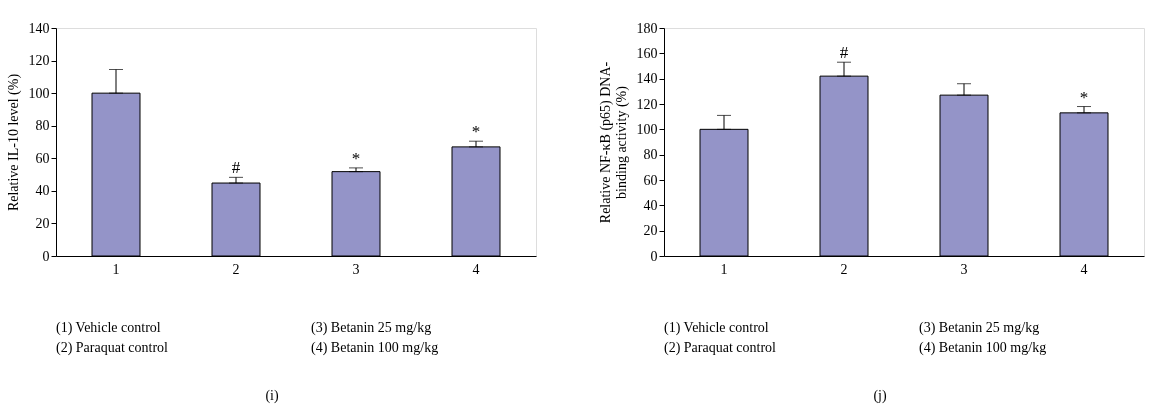 This screenshot has height=415, width=1165. What do you see at coordinates (880, 396) in the screenshot?
I see `text: (j)` at bounding box center [880, 396].